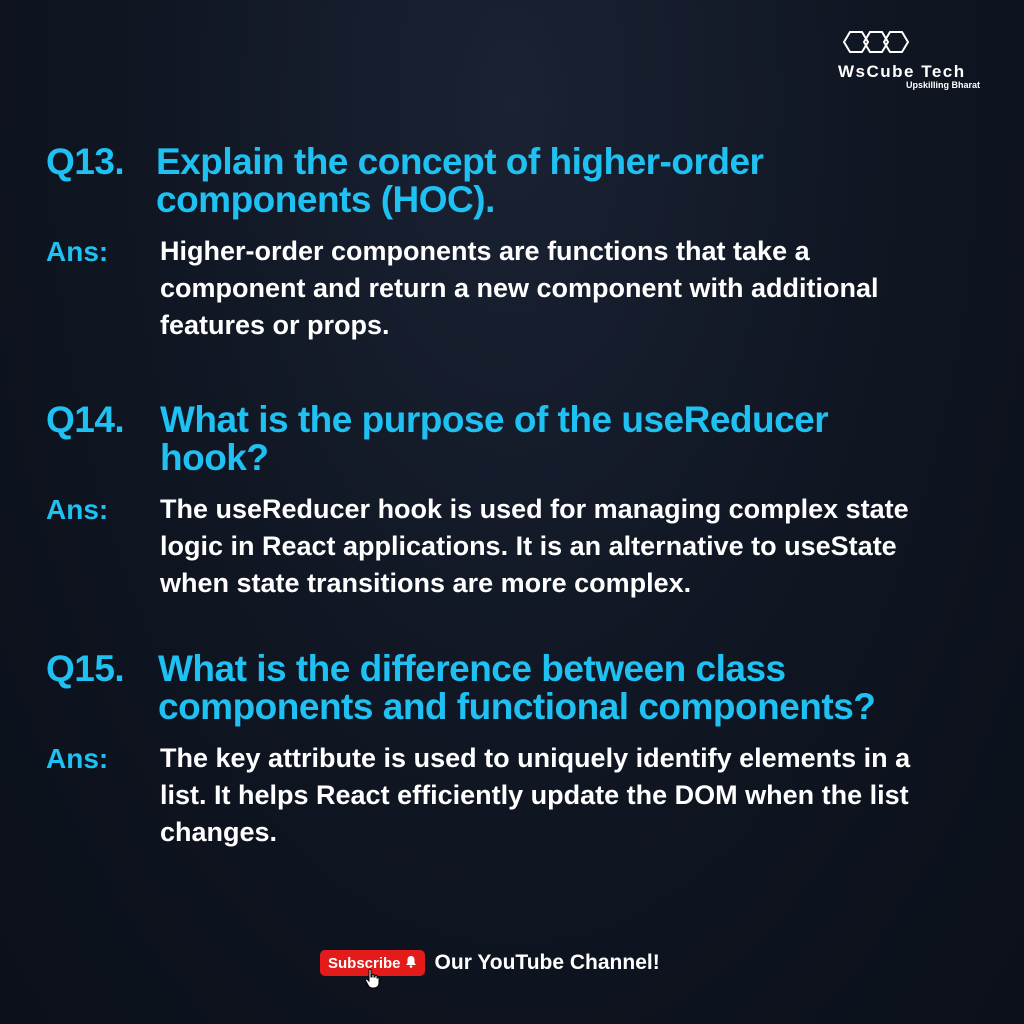  Describe the element at coordinates (364, 963) in the screenshot. I see `subscribe-label: Subscribe` at that location.